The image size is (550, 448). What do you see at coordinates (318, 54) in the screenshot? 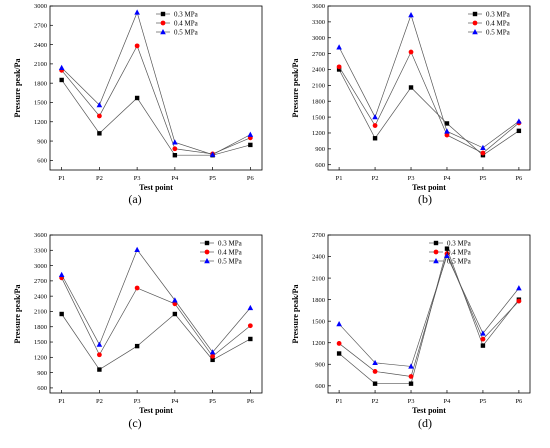
I see `y-tick-label: 2700` at bounding box center [318, 54].